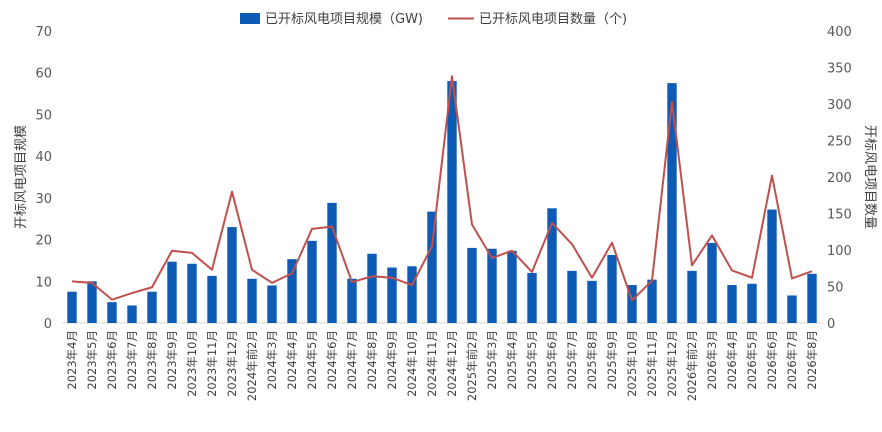 This screenshot has width=882, height=432. Describe the element at coordinates (272, 360) in the screenshot. I see `x-tick-label: 2024年3月` at that location.